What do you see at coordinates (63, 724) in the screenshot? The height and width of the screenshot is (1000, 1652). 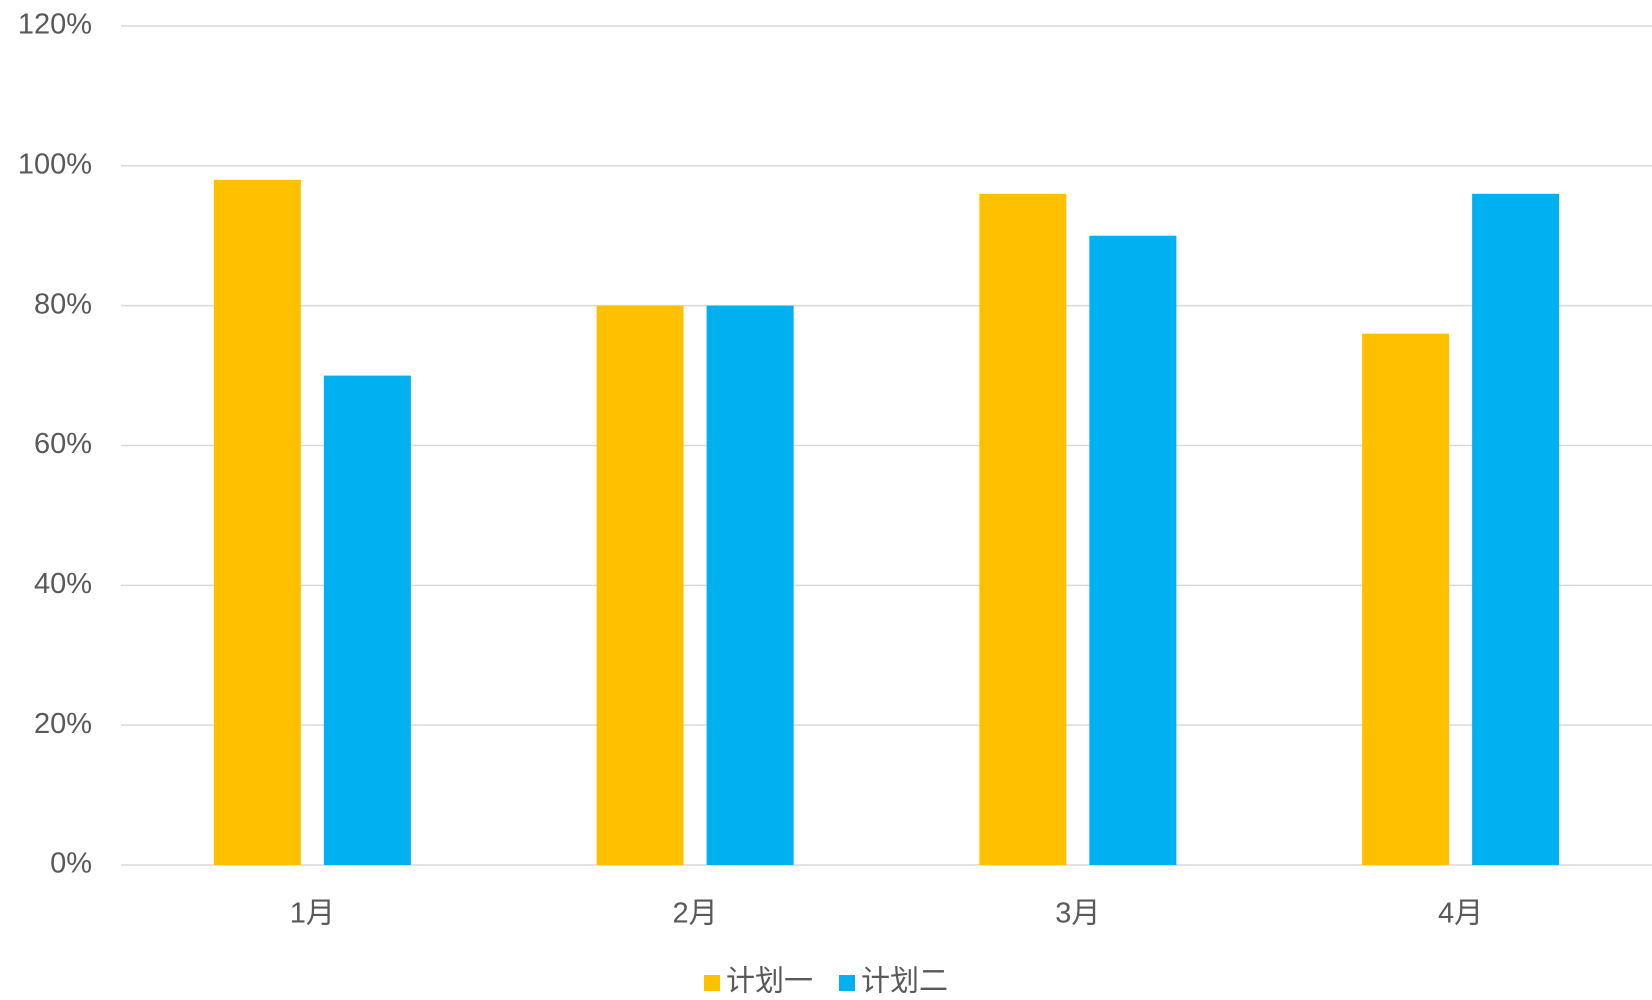 I see `y-tick-label: 20%` at bounding box center [63, 724].